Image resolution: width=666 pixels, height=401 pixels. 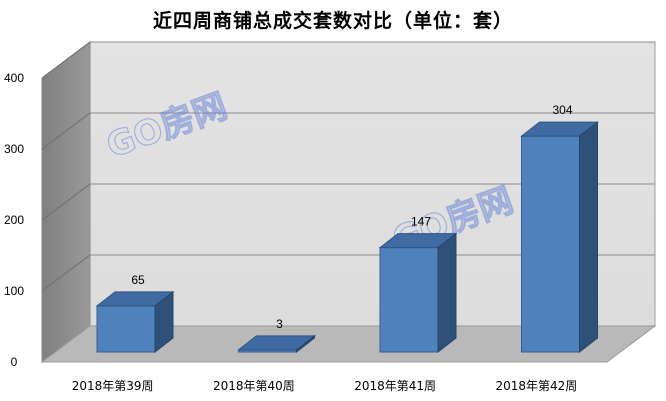 What do you see at coordinates (279, 324) in the screenshot?
I see `data-label: 3` at bounding box center [279, 324].